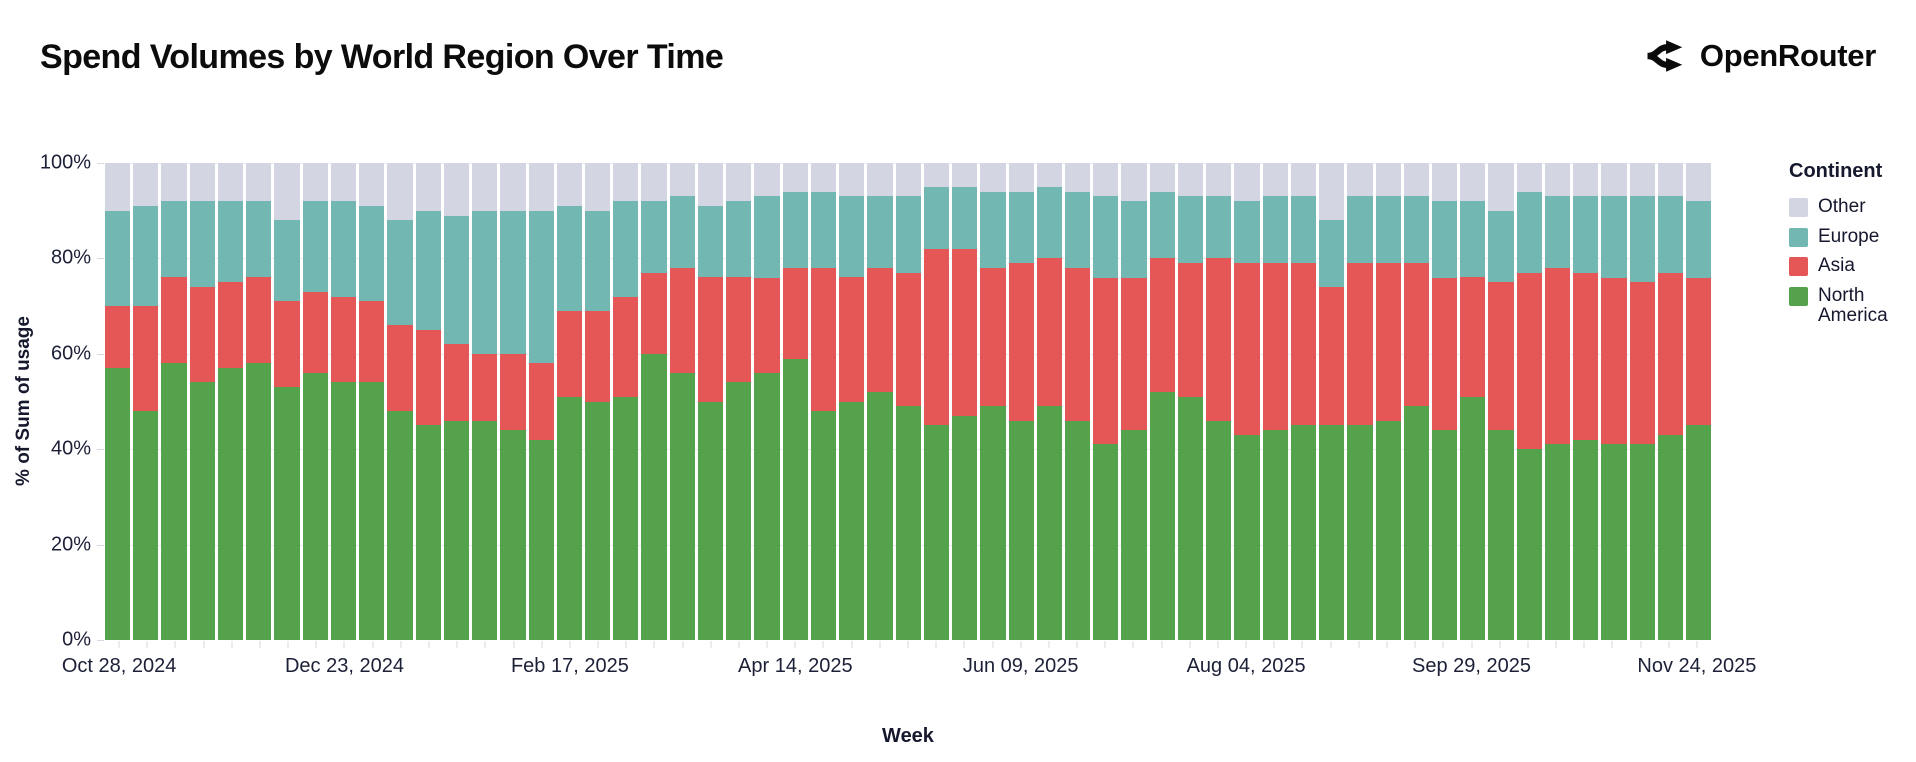 This screenshot has width=1916, height=762. I want to click on legend-item-europe: Europe, so click(1850, 237).